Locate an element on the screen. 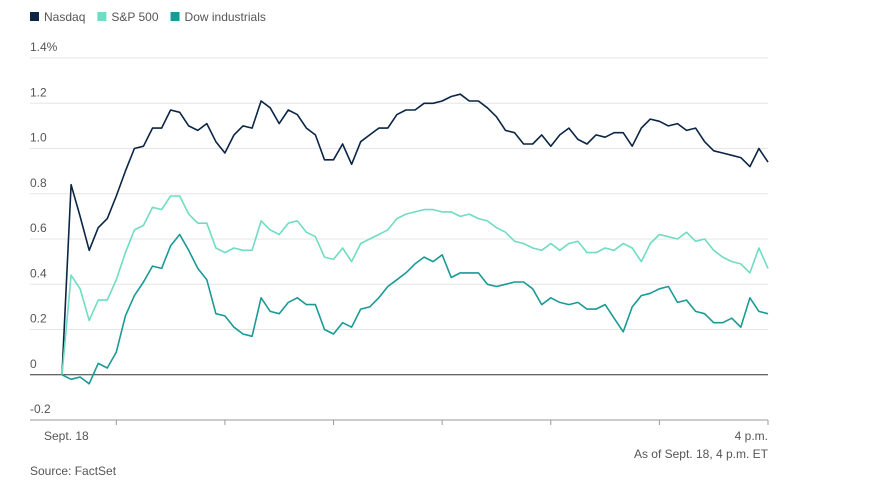 The width and height of the screenshot is (873, 495). y-tick-label: 1.2 is located at coordinates (38, 92).